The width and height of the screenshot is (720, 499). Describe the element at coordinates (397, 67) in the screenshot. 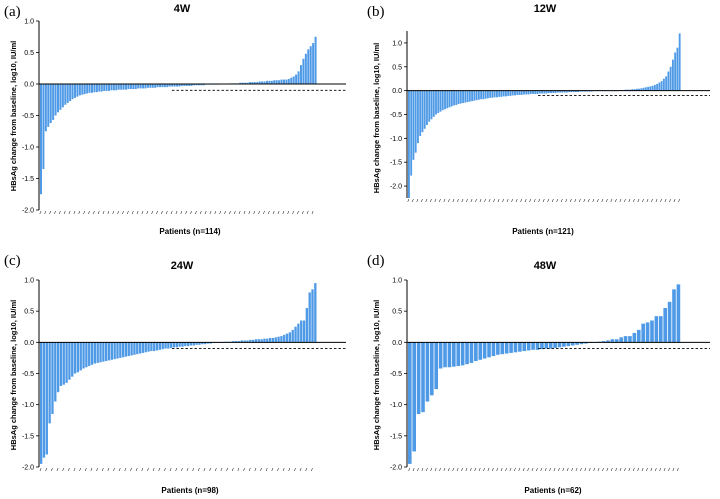

I see `y-tick-label: 0.5` at that location.